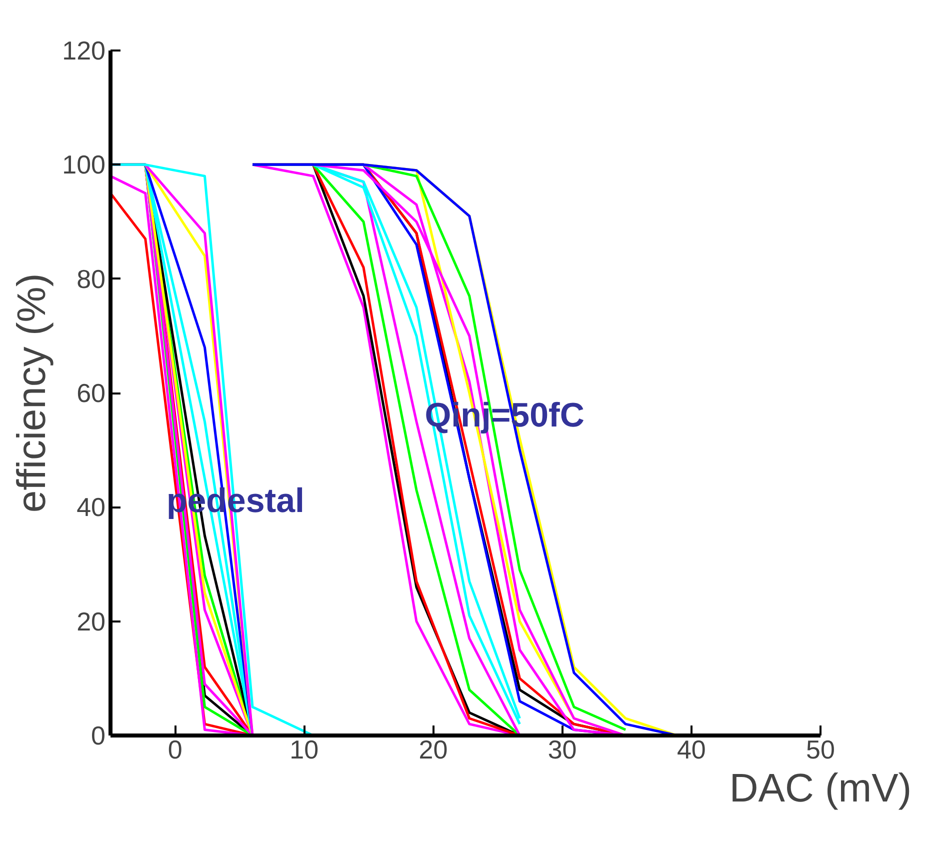  What do you see at coordinates (91, 393) in the screenshot?
I see `y-tick-label: 60` at bounding box center [91, 393].